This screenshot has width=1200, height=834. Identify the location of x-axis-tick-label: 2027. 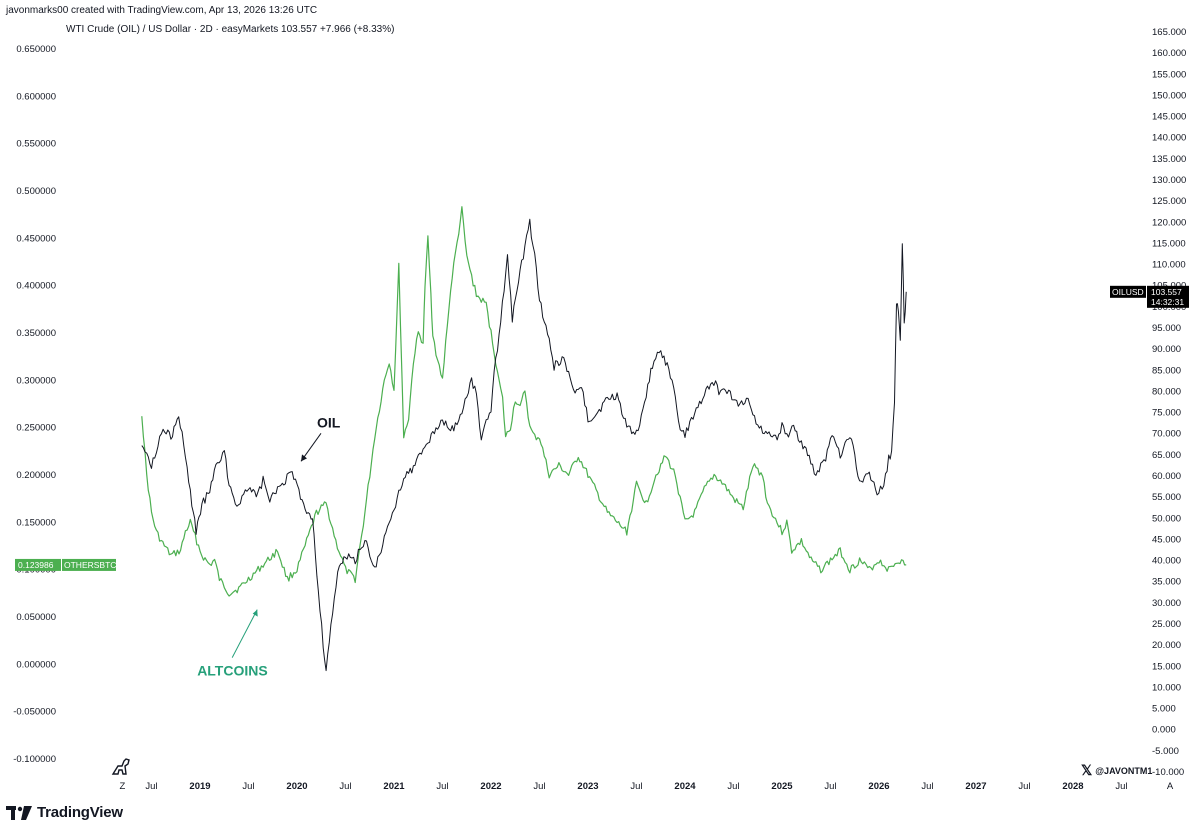
(975, 786).